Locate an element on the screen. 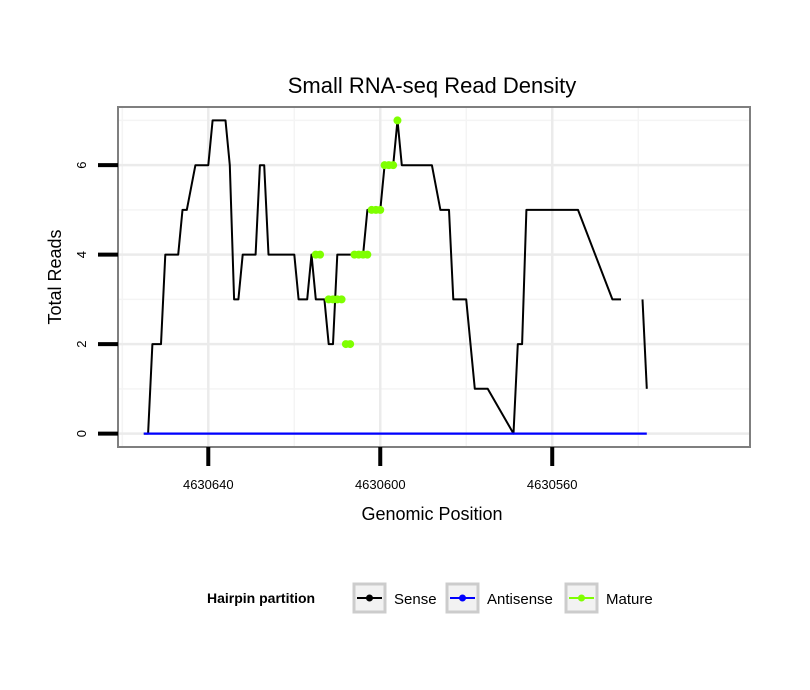 The width and height of the screenshot is (810, 690). legend-label: Antisense is located at coordinates (520, 599).